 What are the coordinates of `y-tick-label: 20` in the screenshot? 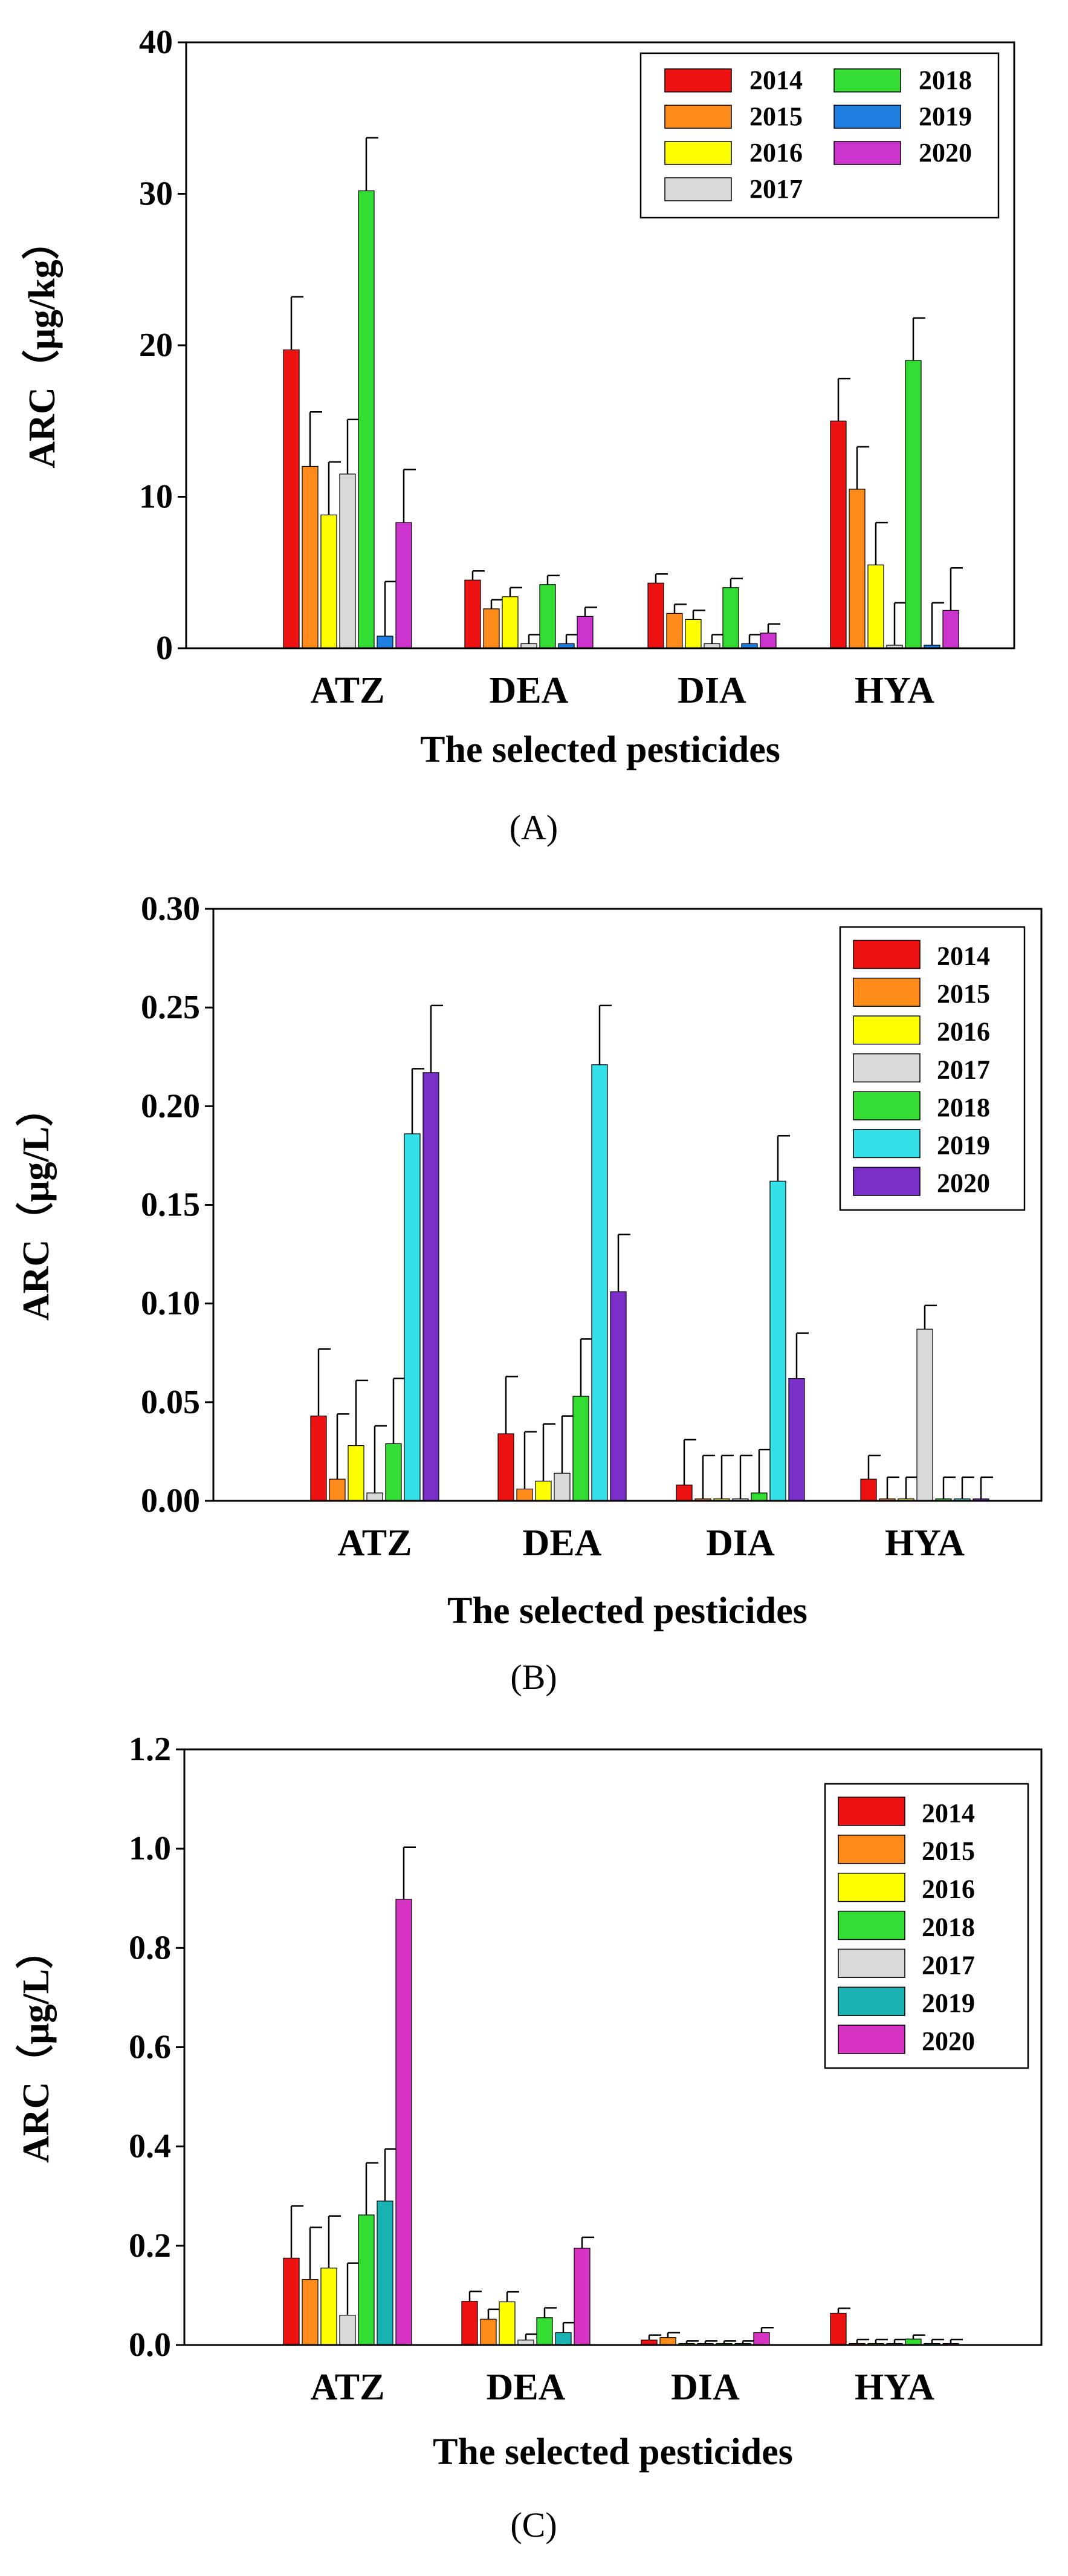 It's located at (156, 345).